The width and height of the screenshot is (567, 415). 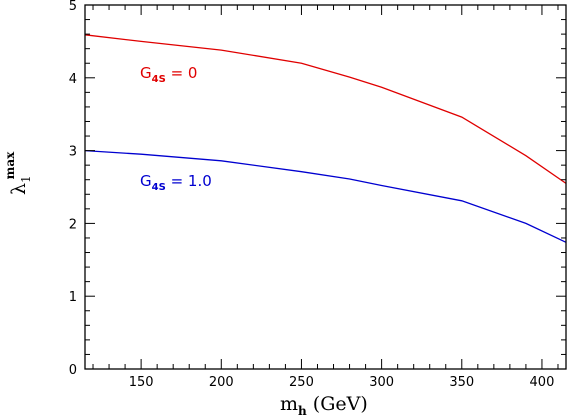 I want to click on x-tick-label: 150, so click(x=141, y=382).